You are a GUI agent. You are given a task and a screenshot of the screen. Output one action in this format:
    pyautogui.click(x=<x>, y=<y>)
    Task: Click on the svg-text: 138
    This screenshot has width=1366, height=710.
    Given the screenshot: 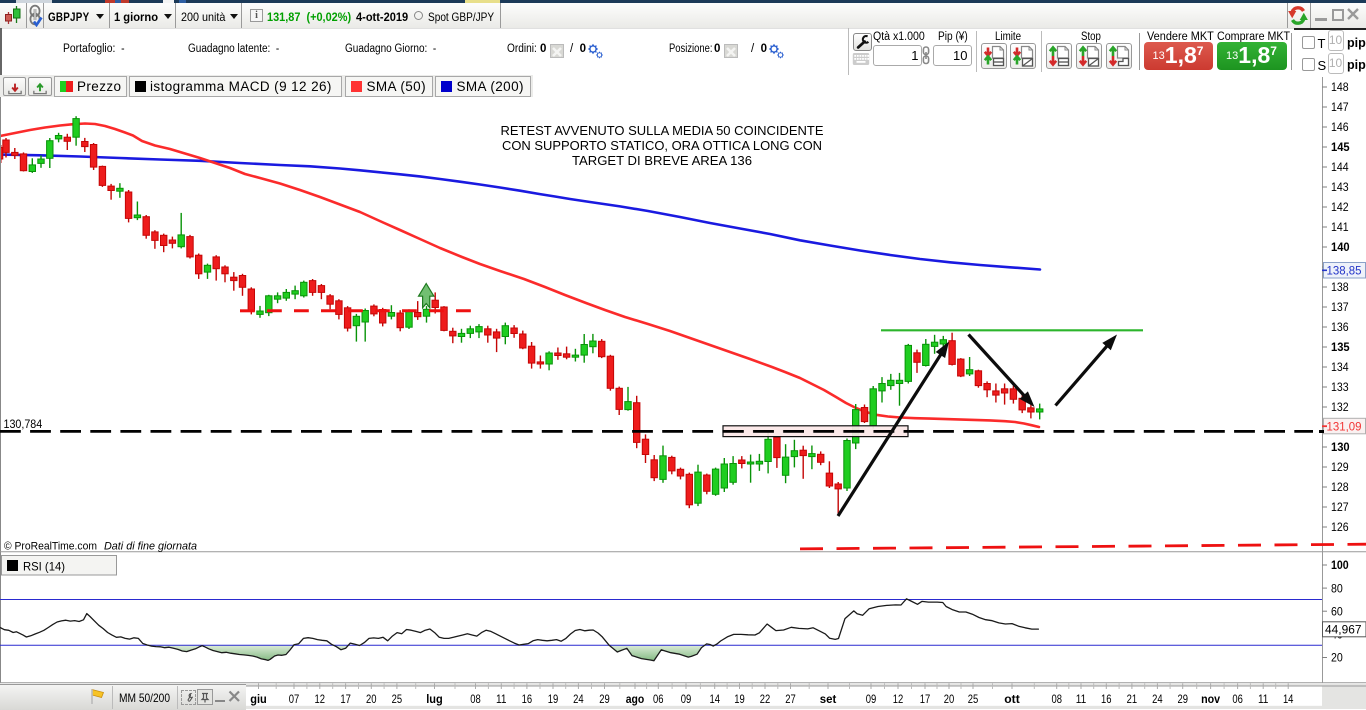 What is the action you would take?
    pyautogui.click(x=1340, y=287)
    